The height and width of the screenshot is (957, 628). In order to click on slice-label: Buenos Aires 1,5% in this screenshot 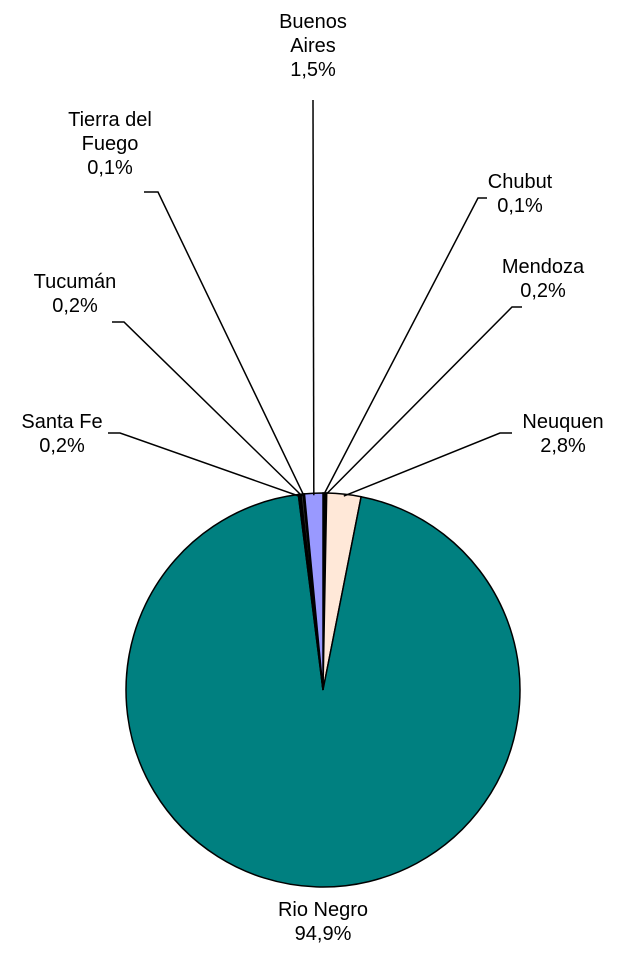, I will do `click(313, 46)`.